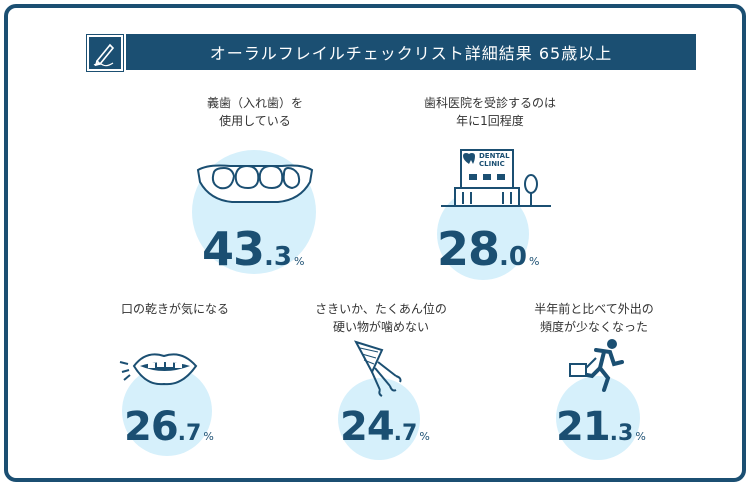 Image resolution: width=750 pixels, height=482 pixels. What do you see at coordinates (158, 369) in the screenshot?
I see `mouth-icon` at bounding box center [158, 369].